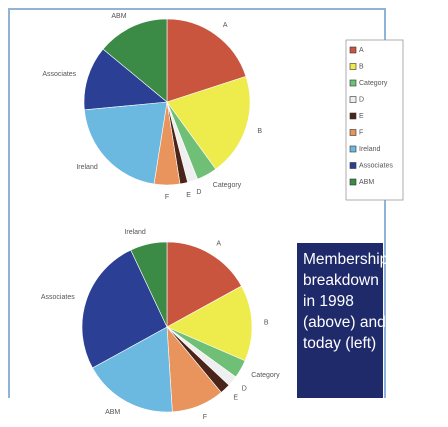 The width and height of the screenshot is (448, 427). Describe the element at coordinates (373, 83) in the screenshot. I see `legend-label: Category` at that location.